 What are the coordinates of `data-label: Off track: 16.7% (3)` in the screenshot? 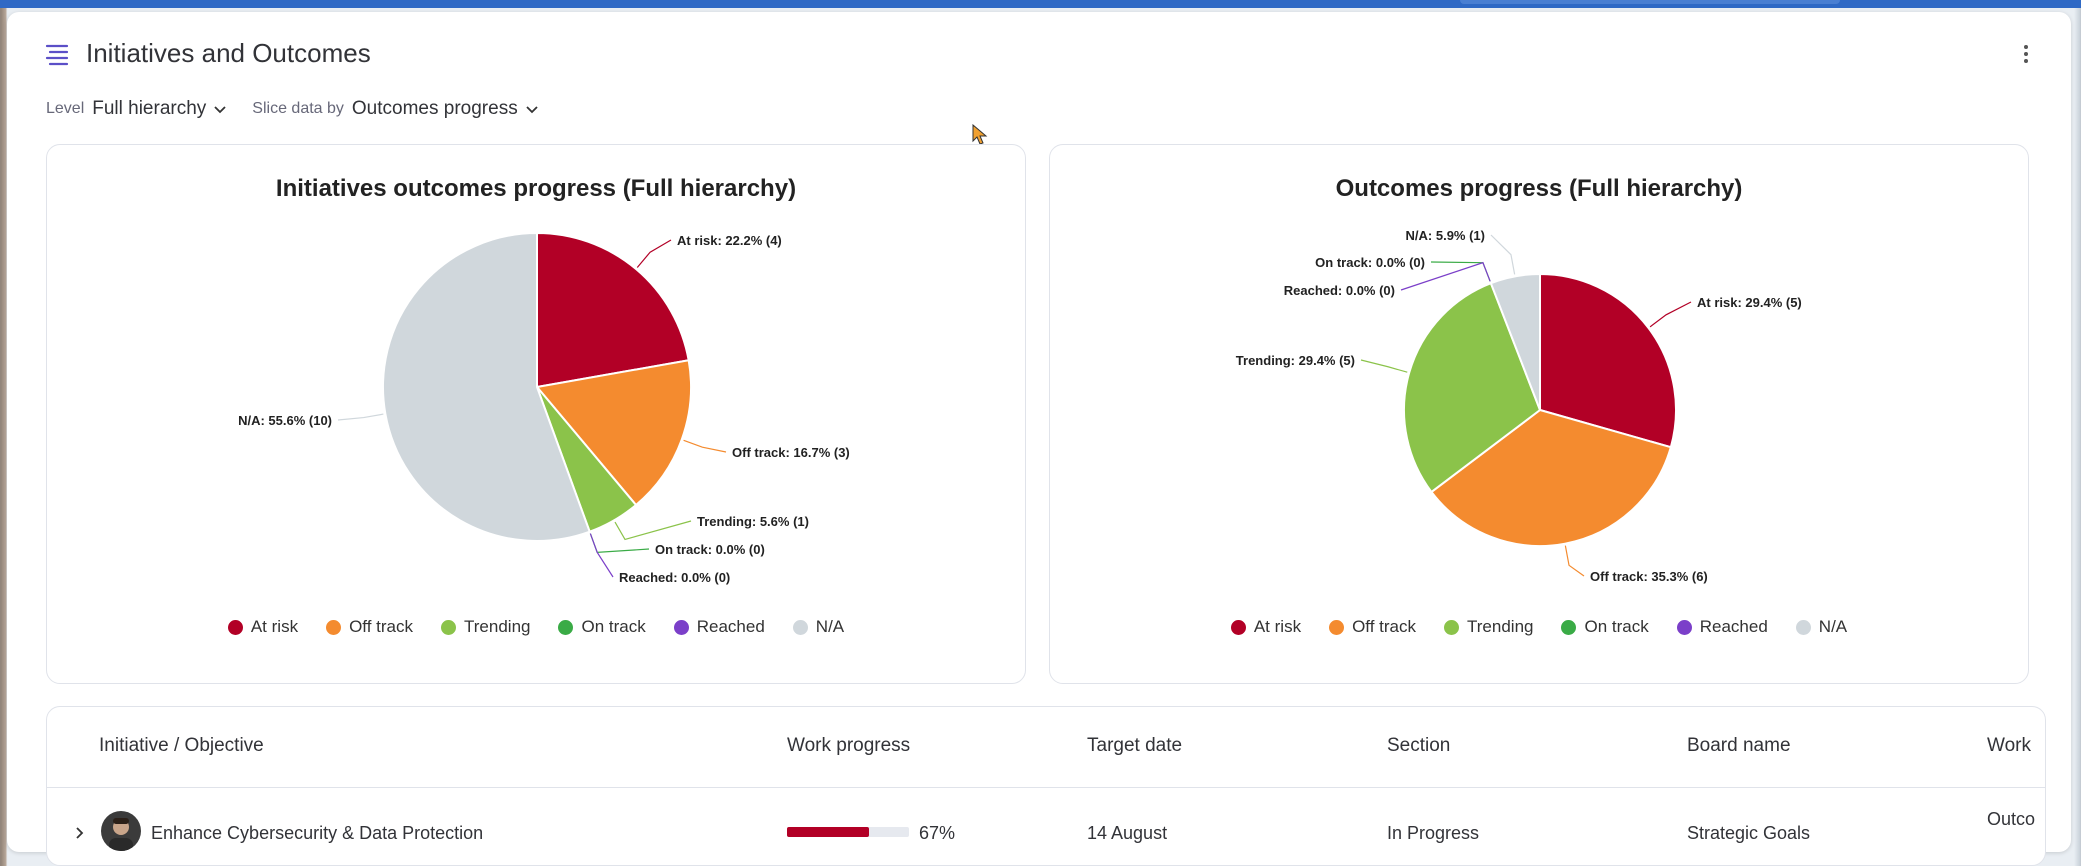 It's located at (791, 452).